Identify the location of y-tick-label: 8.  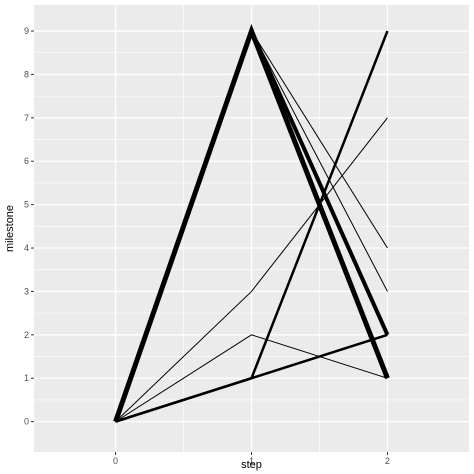
(26, 74).